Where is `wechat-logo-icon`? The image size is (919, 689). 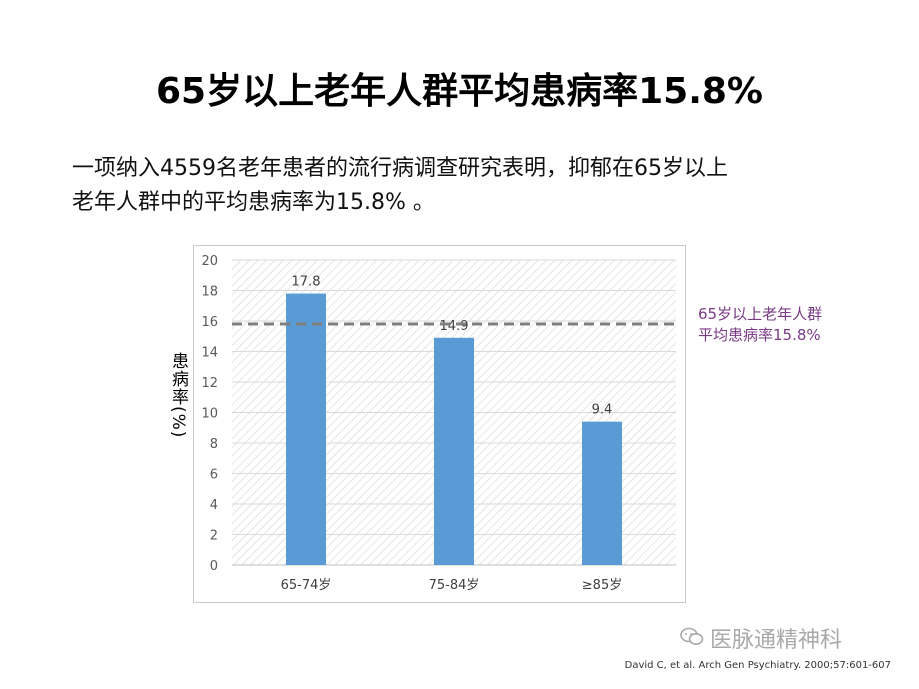 wechat-logo-icon is located at coordinates (692, 639).